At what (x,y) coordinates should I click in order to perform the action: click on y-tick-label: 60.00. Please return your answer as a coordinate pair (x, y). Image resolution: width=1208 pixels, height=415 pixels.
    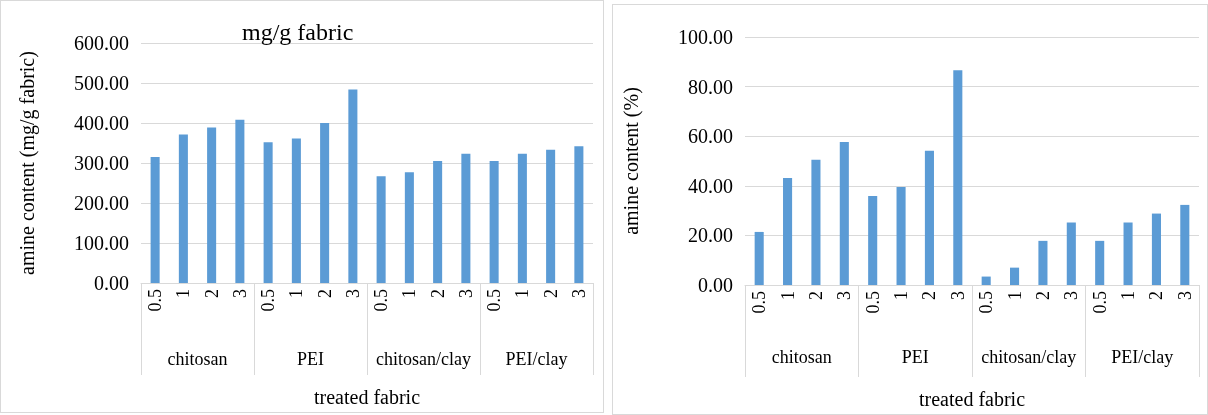
    Looking at the image, I should click on (710, 136).